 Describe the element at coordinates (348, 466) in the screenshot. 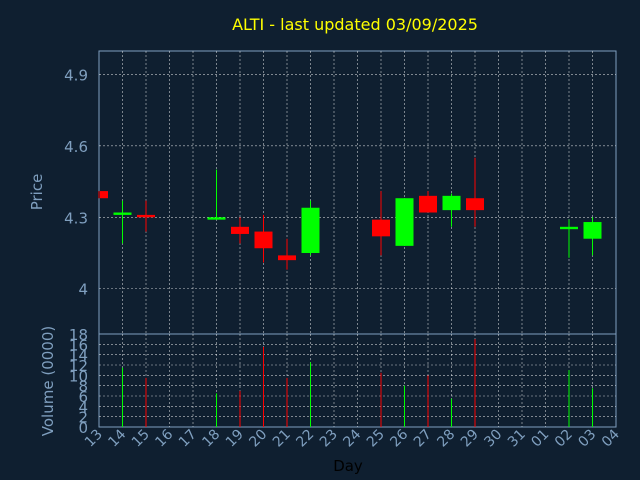

I see `x-axis-label: Day` at that location.